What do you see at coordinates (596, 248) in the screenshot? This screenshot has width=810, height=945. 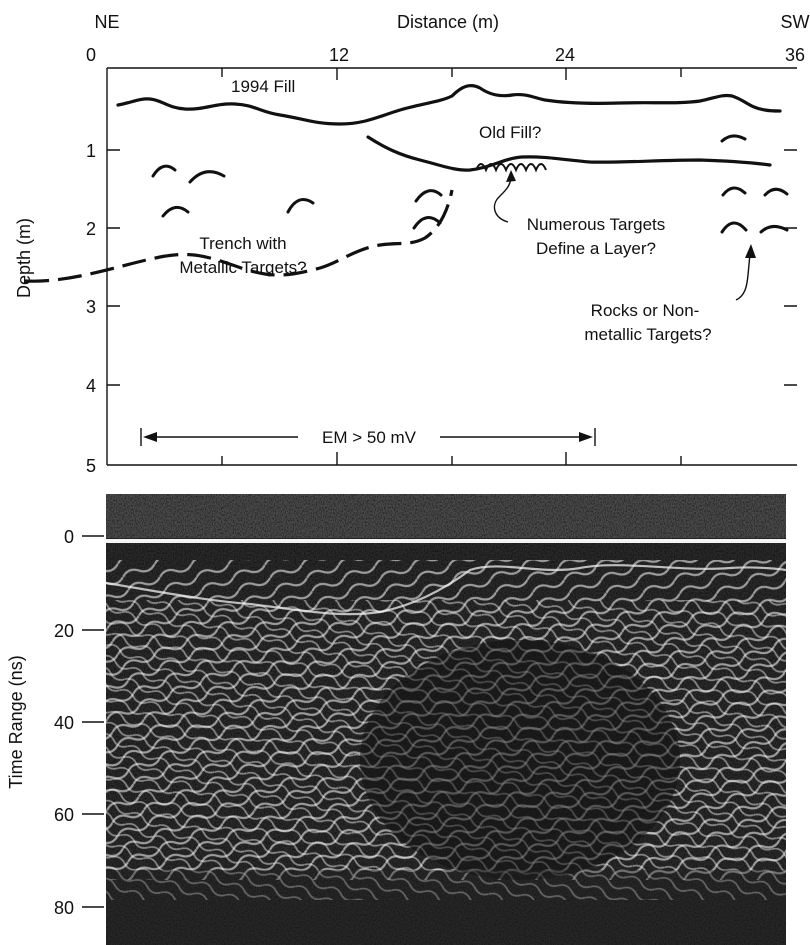 I see `annotation-numerous-line2: Define a Layer?` at bounding box center [596, 248].